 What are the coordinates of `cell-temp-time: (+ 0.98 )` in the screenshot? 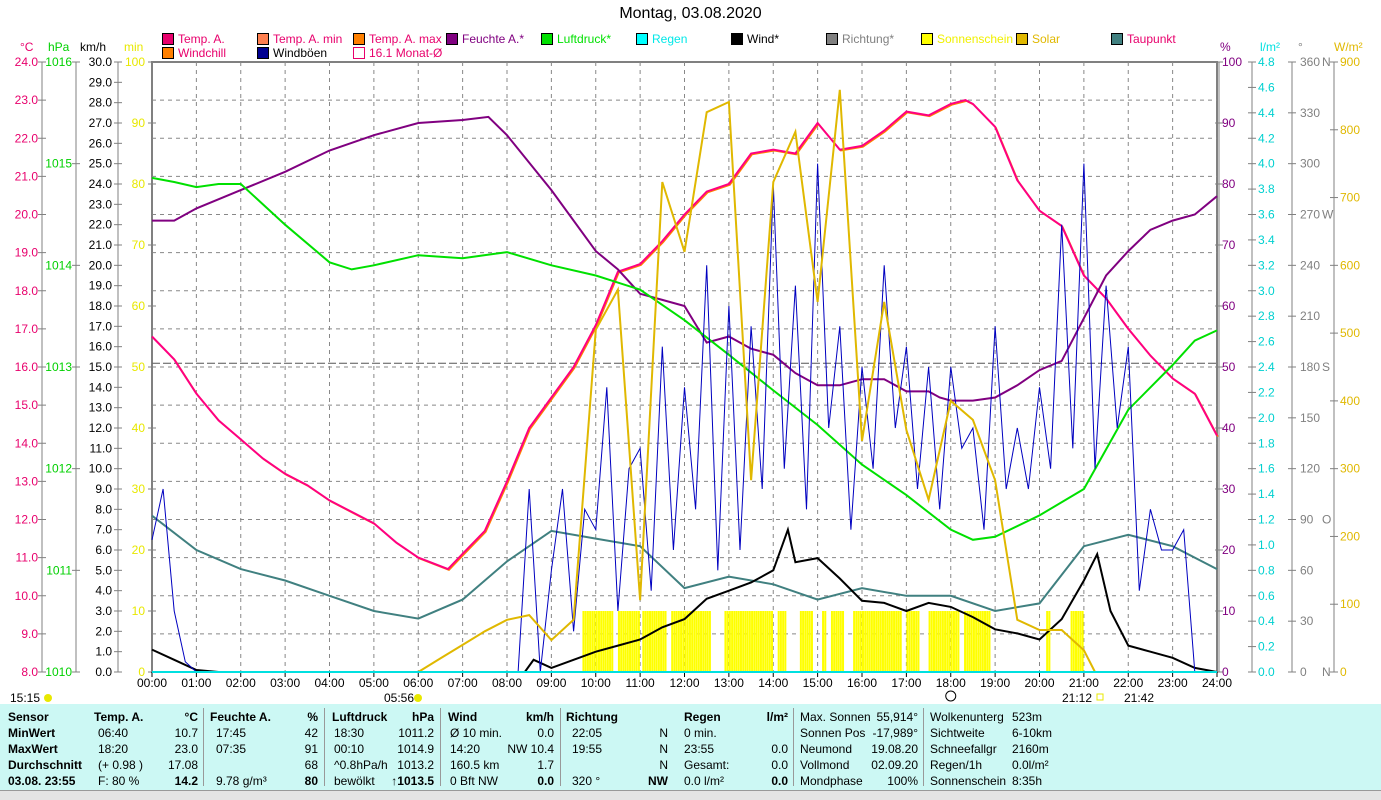 It's located at (121, 765).